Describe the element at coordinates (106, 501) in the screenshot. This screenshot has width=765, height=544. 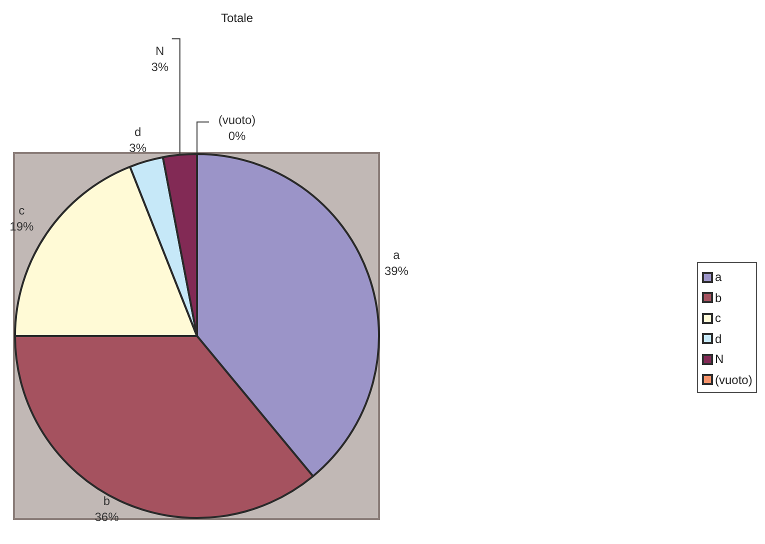
I see `slice-label: b` at that location.